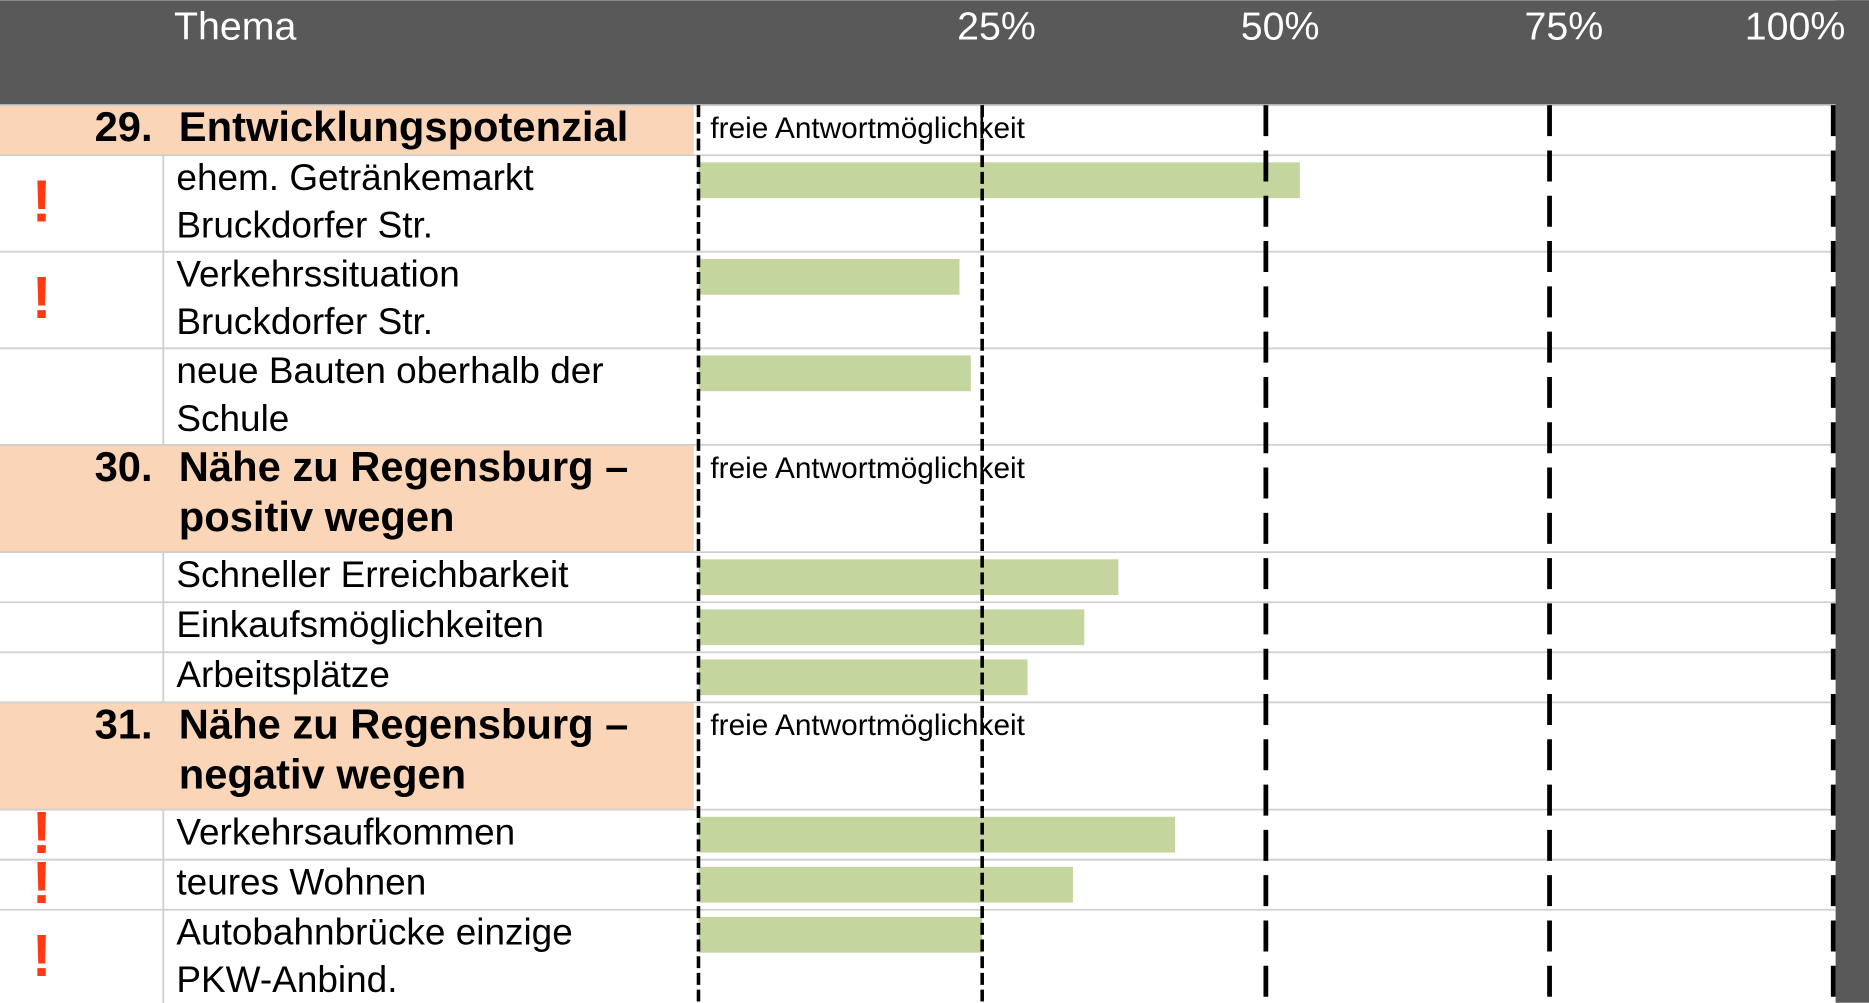  Describe the element at coordinates (1280, 26) in the screenshot. I see `x-tick-label: 50%` at that location.